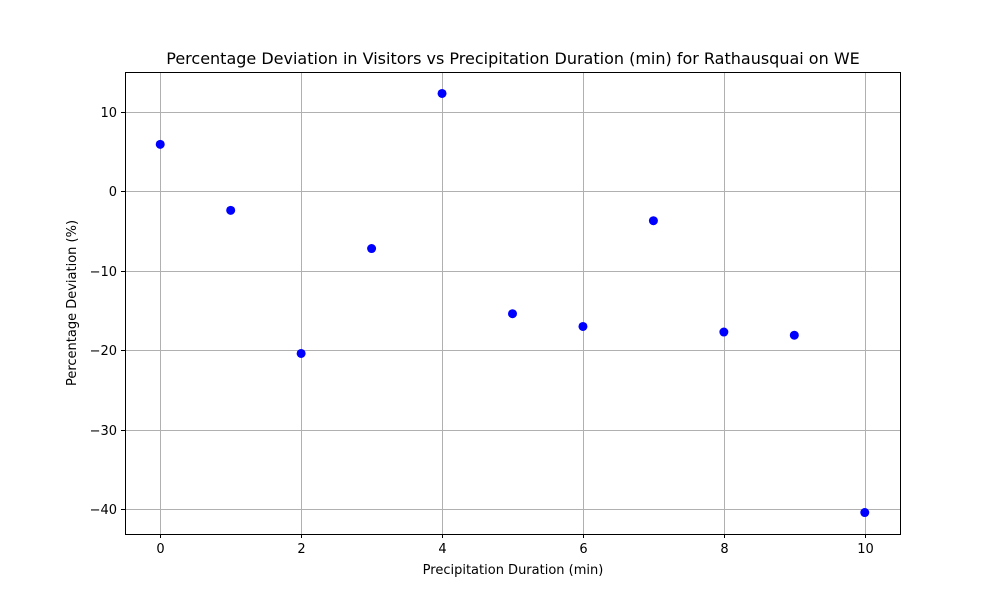 The width and height of the screenshot is (1000, 600). I want to click on y-axis-label: Percentage Deviation (%), so click(72, 303).